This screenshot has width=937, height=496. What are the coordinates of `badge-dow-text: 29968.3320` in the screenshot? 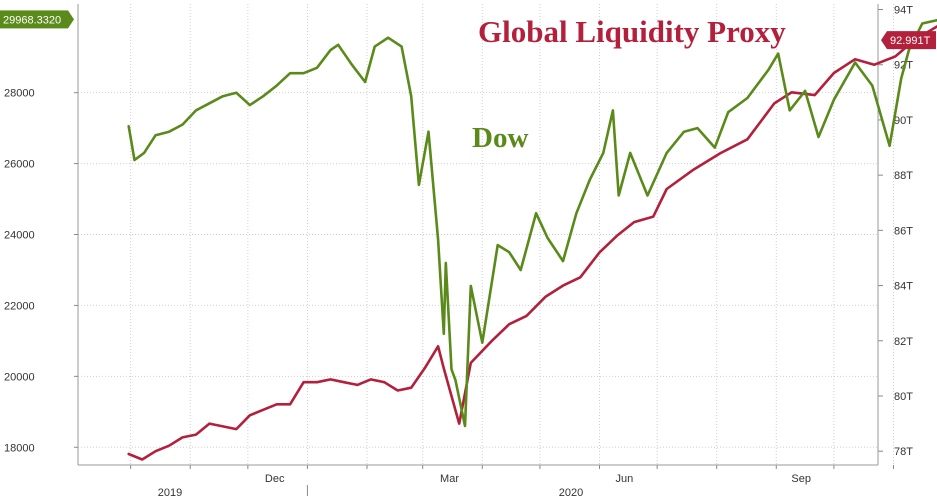 It's located at (32, 20).